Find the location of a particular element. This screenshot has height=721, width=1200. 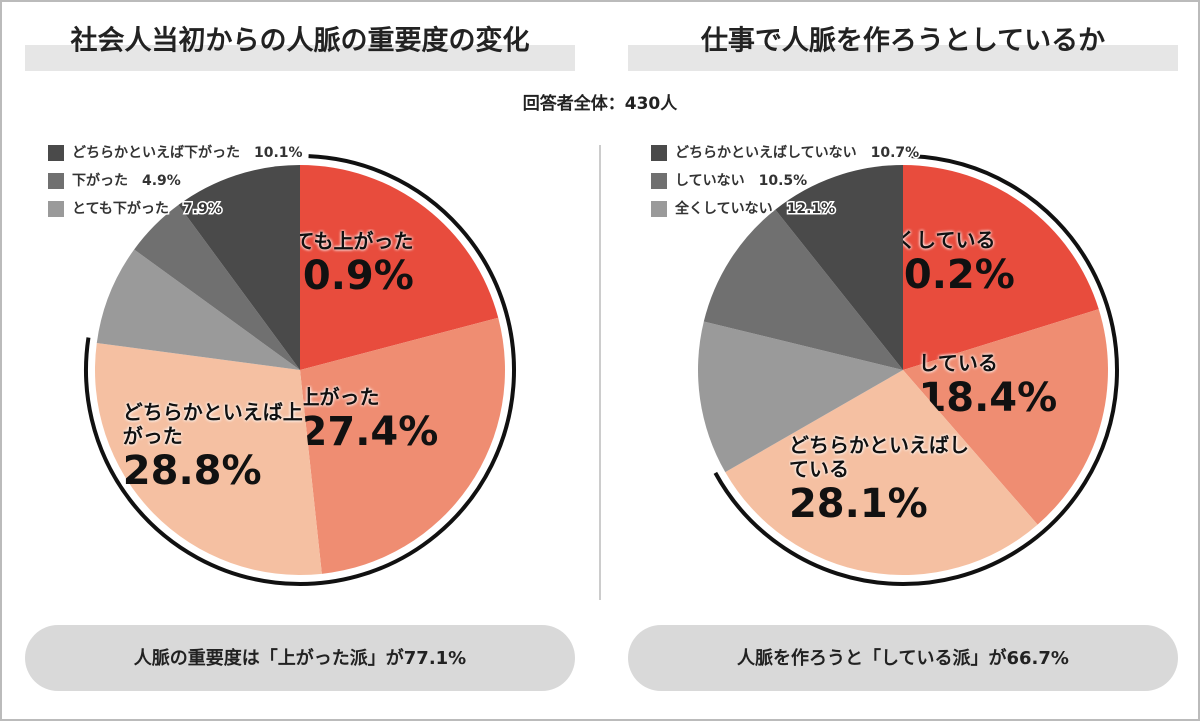

slice-label-name: どちらかといえばしている is located at coordinates (878, 457).